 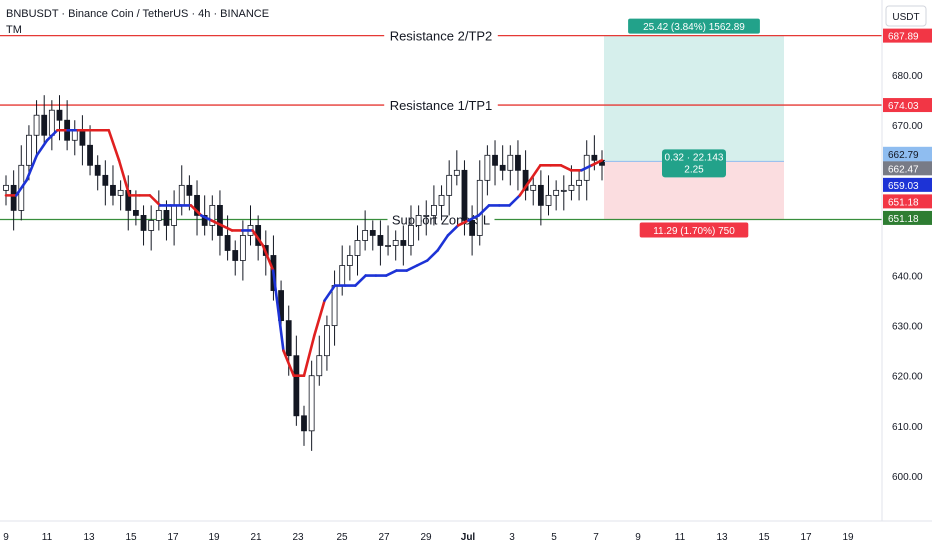 What do you see at coordinates (384, 537) in the screenshot?
I see `time-tick: 27` at bounding box center [384, 537].